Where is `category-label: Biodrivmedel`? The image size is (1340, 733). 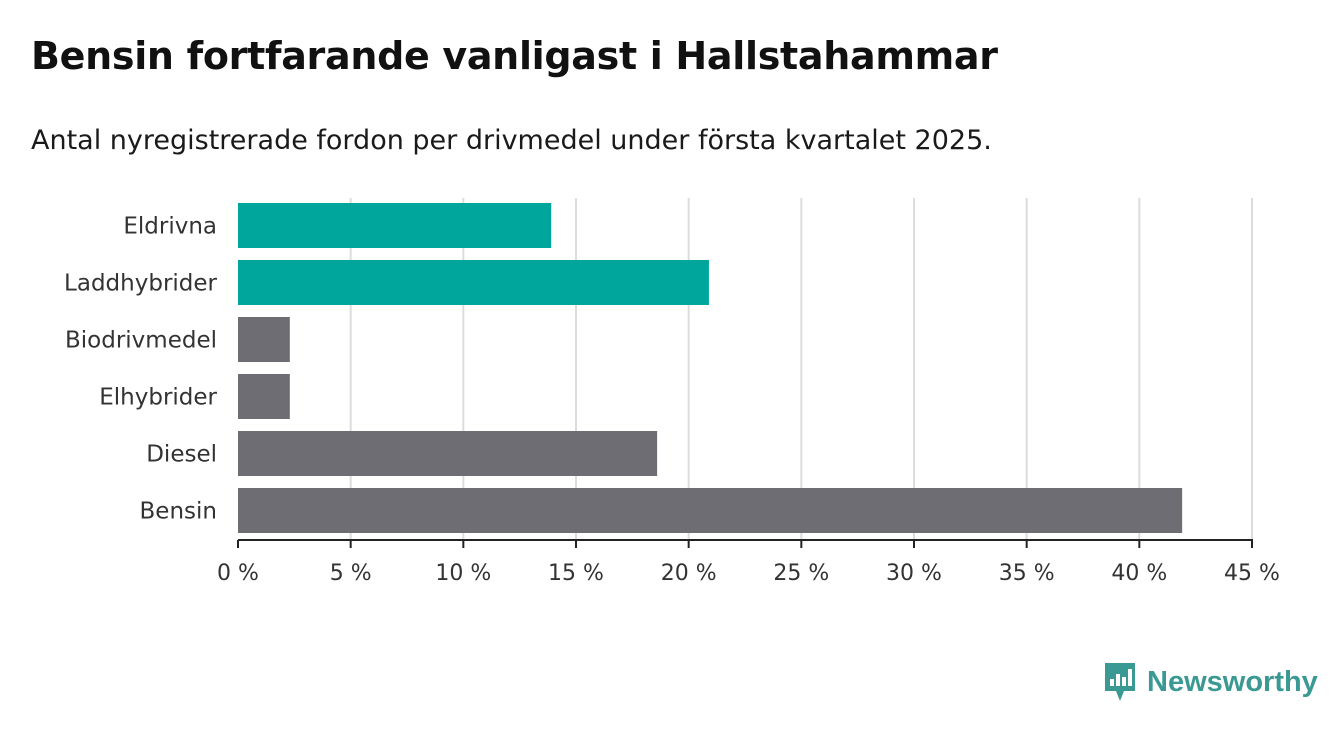 category-label: Biodrivmedel is located at coordinates (141, 341).